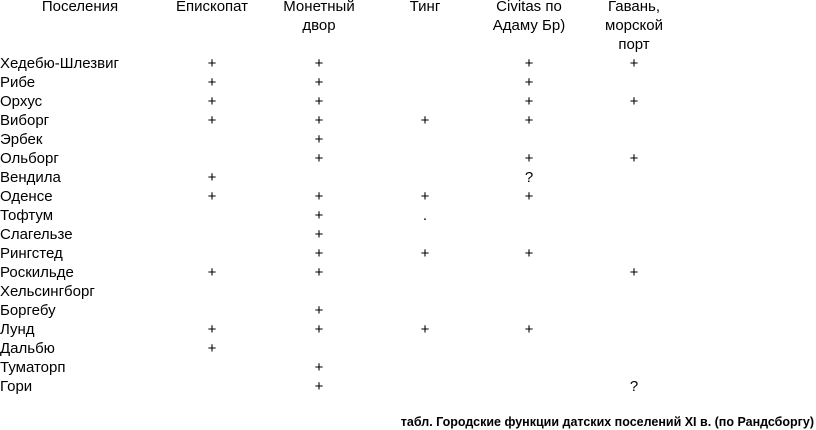 This screenshot has width=816, height=430. What do you see at coordinates (47, 291) in the screenshot?
I see `settlement-name: Хельсингборг` at bounding box center [47, 291].